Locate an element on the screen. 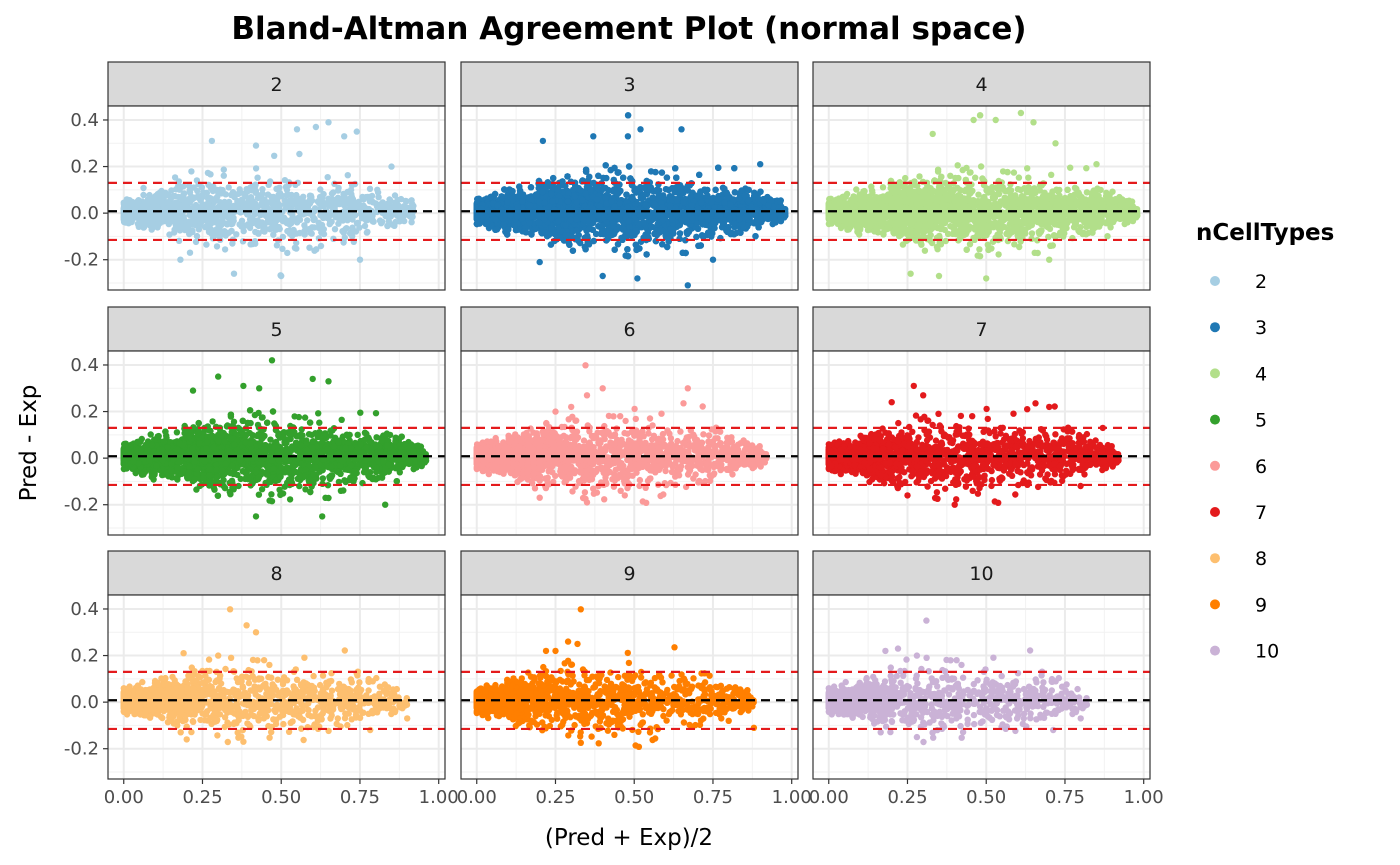 The height and width of the screenshot is (865, 1400). facet-panel-3: 3 is located at coordinates (629, 176).